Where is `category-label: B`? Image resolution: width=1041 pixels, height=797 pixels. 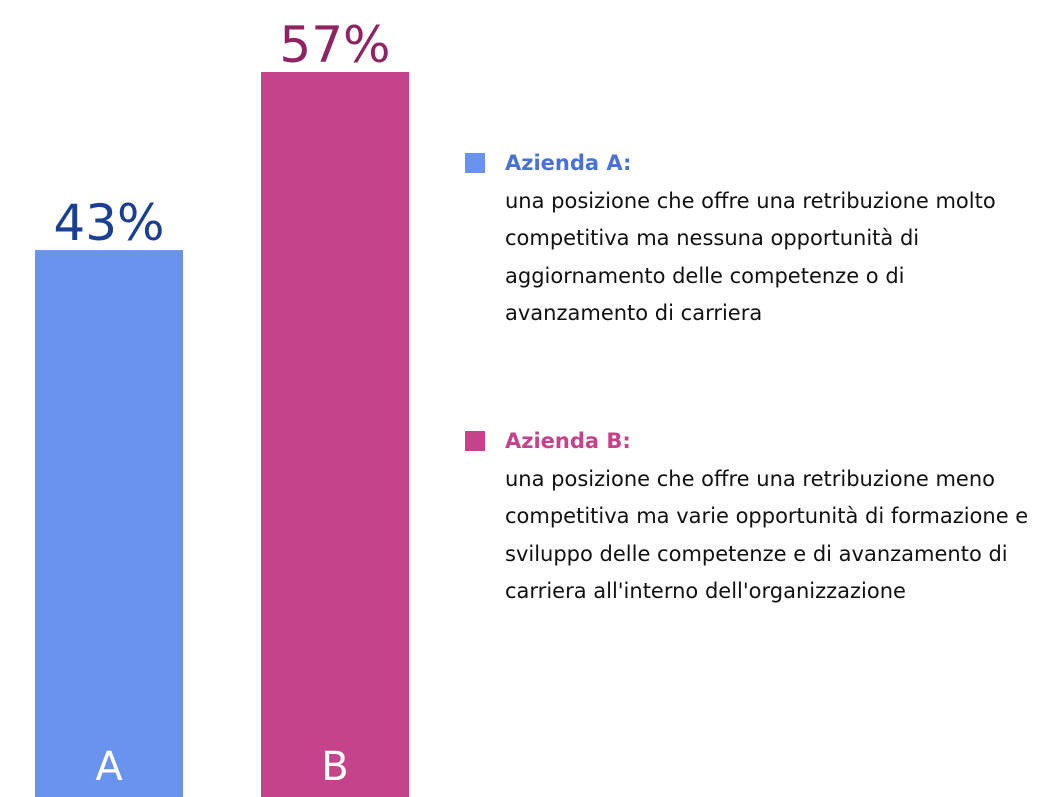
category-label: B is located at coordinates (334, 767).